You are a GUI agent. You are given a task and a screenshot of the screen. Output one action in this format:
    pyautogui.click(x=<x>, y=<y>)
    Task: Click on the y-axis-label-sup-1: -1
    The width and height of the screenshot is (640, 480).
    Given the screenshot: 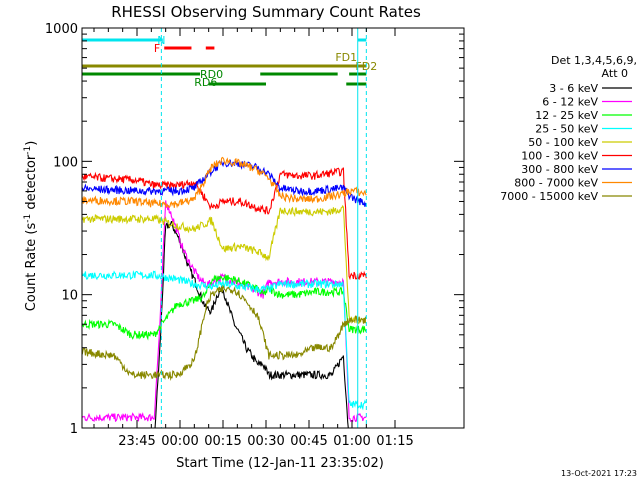 What is the action you would take?
    pyautogui.click(x=28, y=218)
    